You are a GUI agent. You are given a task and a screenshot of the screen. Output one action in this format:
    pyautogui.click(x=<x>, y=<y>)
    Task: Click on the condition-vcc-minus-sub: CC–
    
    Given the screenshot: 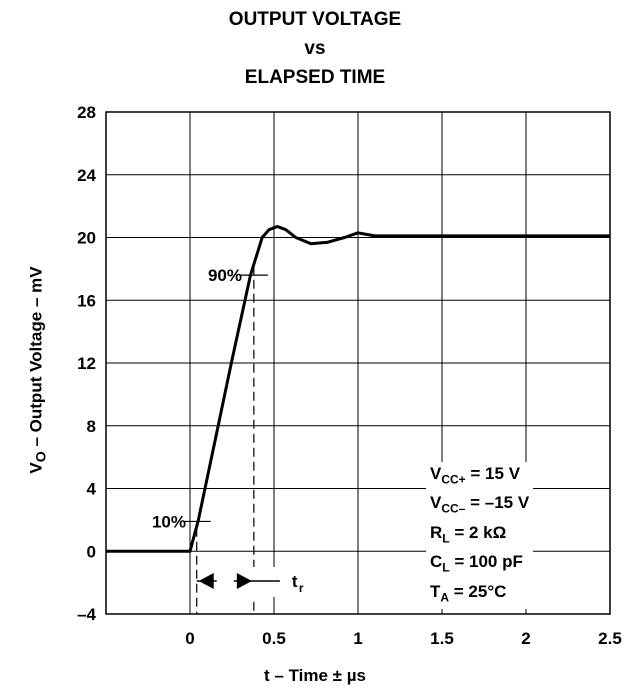 What is the action you would take?
    pyautogui.click(x=453, y=508)
    